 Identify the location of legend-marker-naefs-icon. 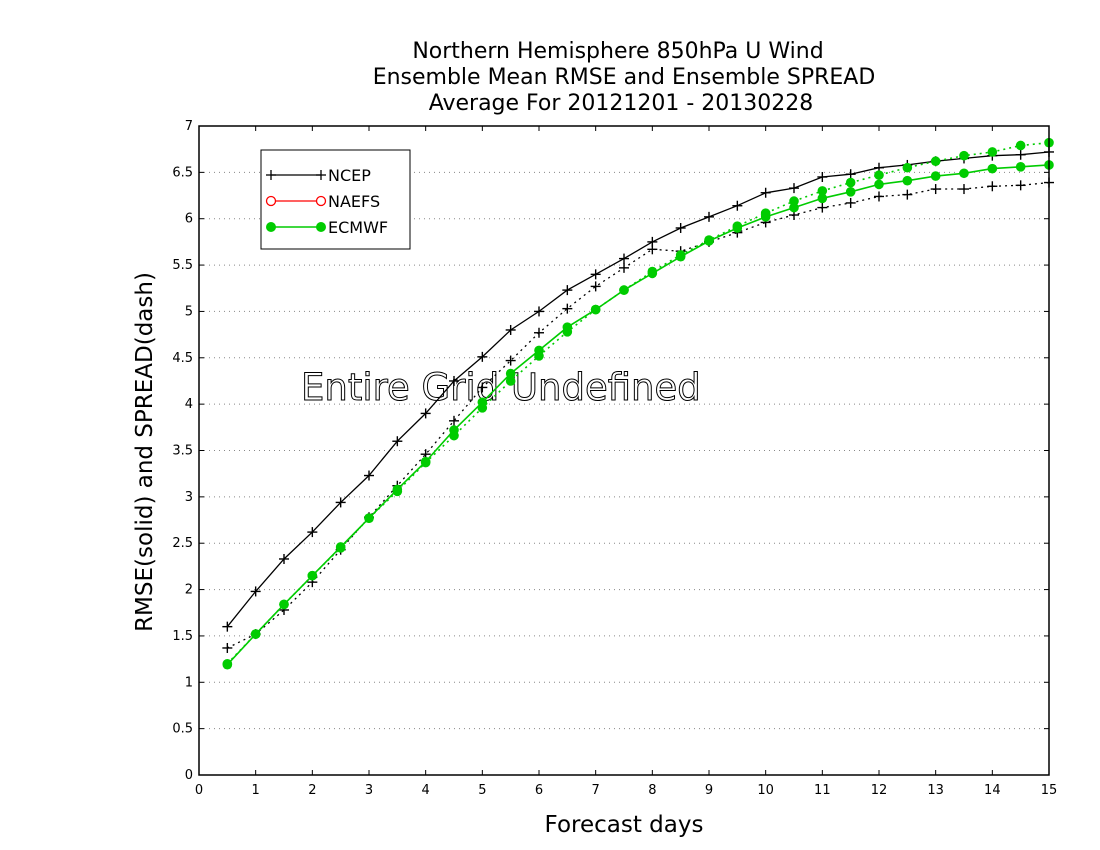
(296, 201).